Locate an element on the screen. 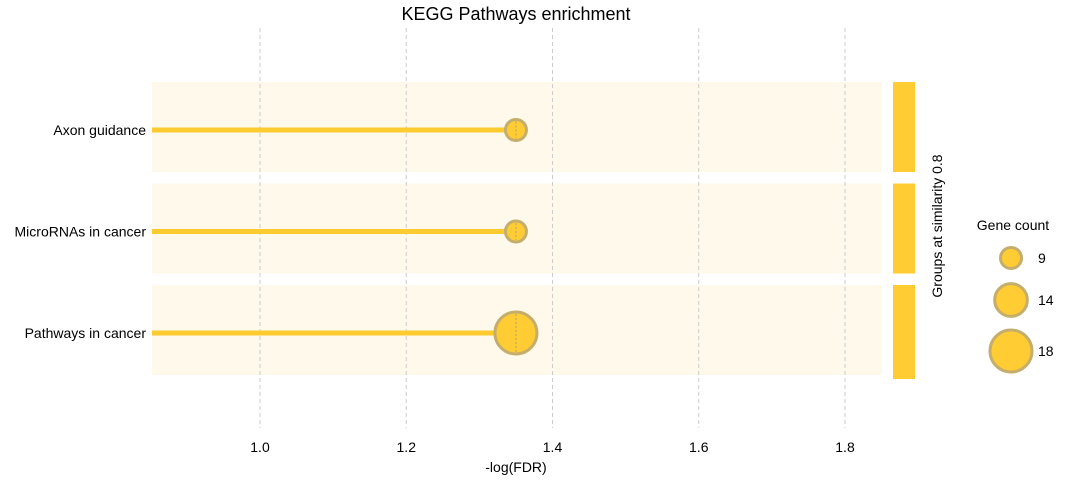 The height and width of the screenshot is (480, 1080). group-label: Groups at similarity 0.8 is located at coordinates (937, 225).